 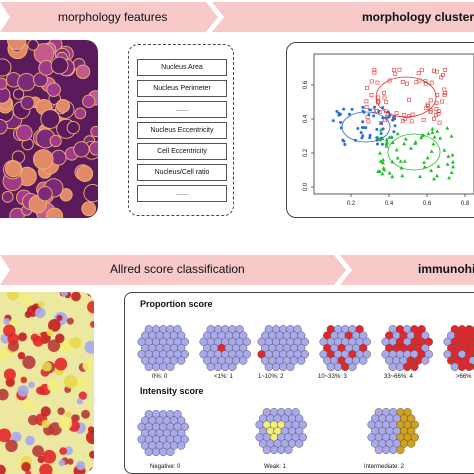 What do you see at coordinates (176, 304) in the screenshot?
I see `proportion-score-title: Proportion score` at bounding box center [176, 304].